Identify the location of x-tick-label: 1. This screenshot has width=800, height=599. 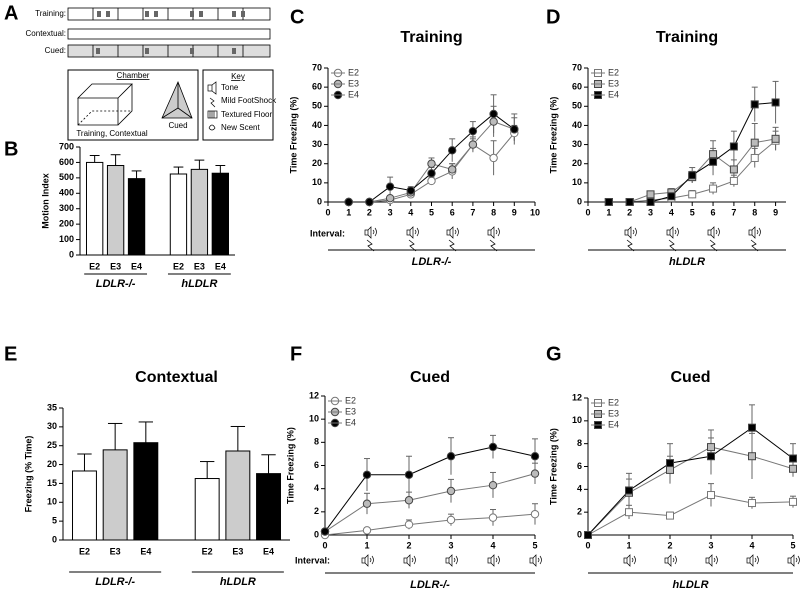
(628, 545).